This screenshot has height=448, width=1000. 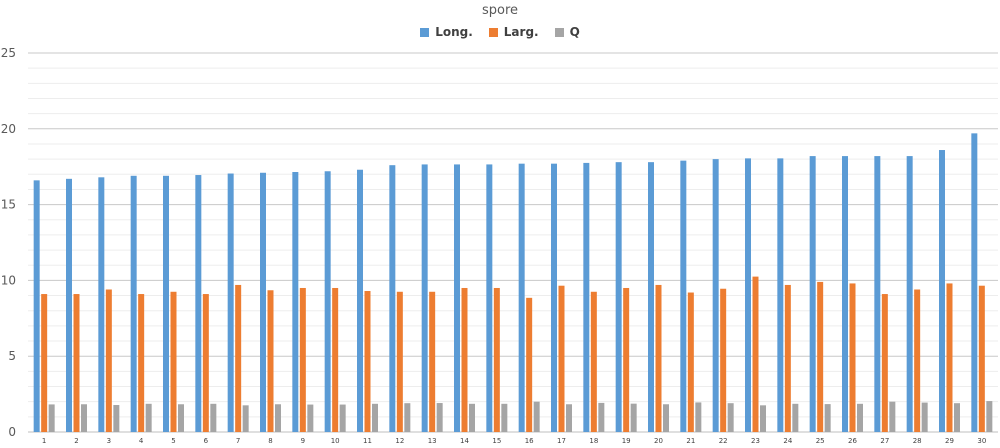 I want to click on legend: Long. Larg. Q, so click(x=500, y=32).